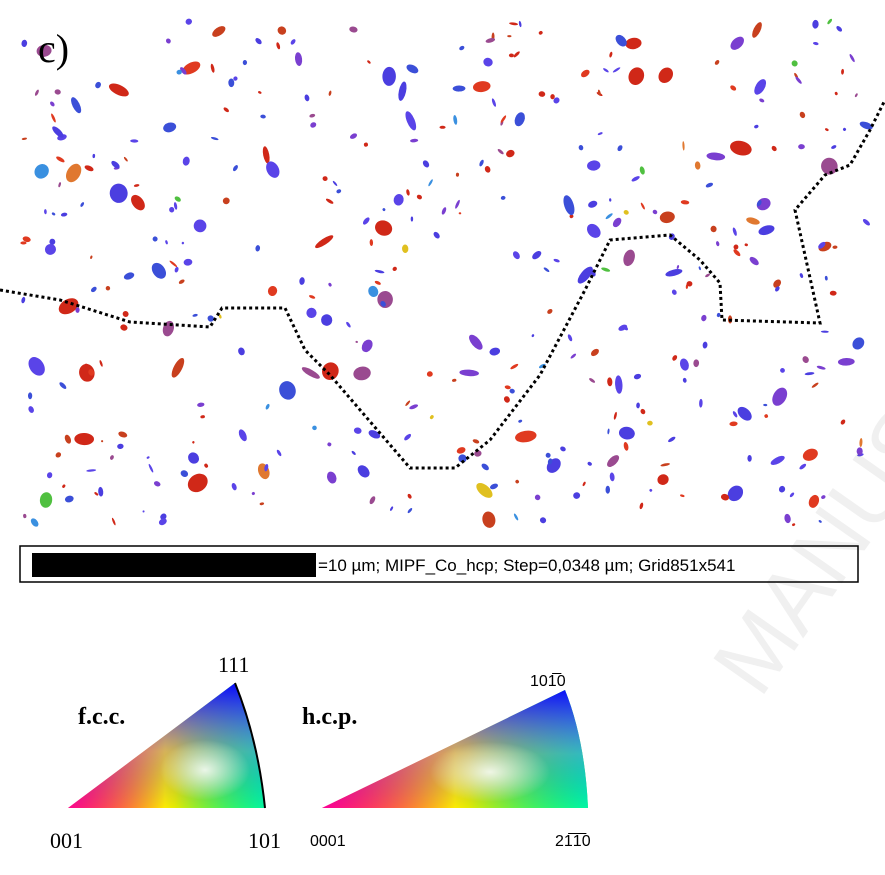 This screenshot has width=885, height=875. I want to click on watermark: MANUSCRIPT, so click(789, 439).